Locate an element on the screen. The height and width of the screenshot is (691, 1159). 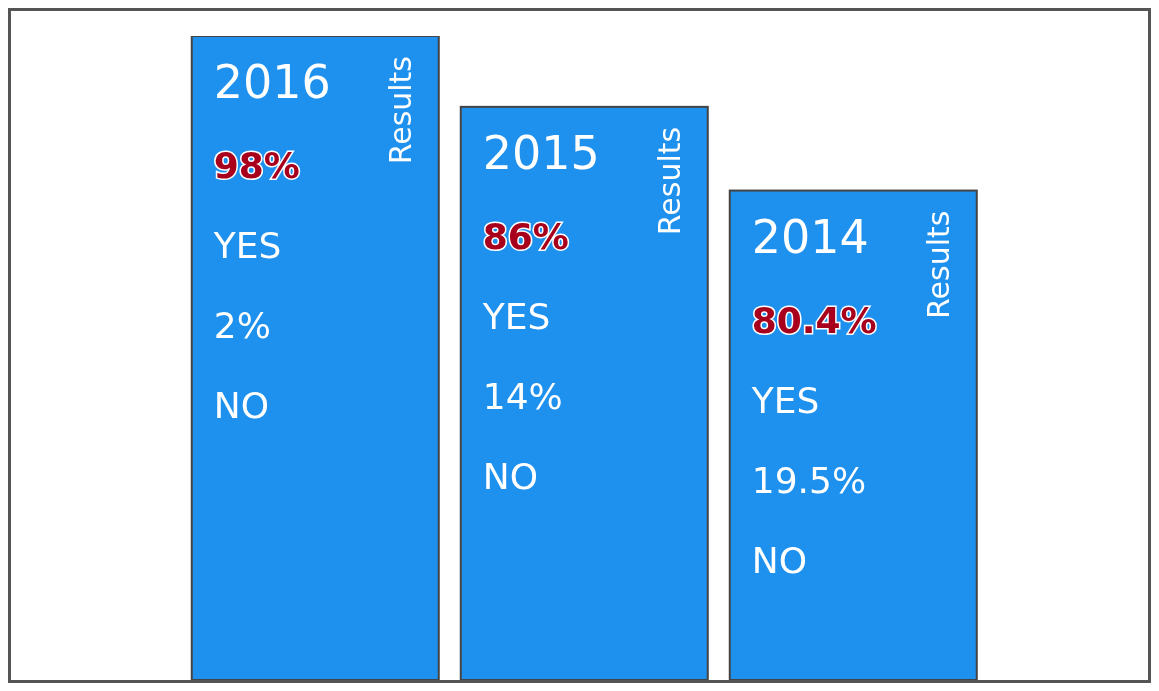
annotation: 80.4% is located at coordinates (814, 320).